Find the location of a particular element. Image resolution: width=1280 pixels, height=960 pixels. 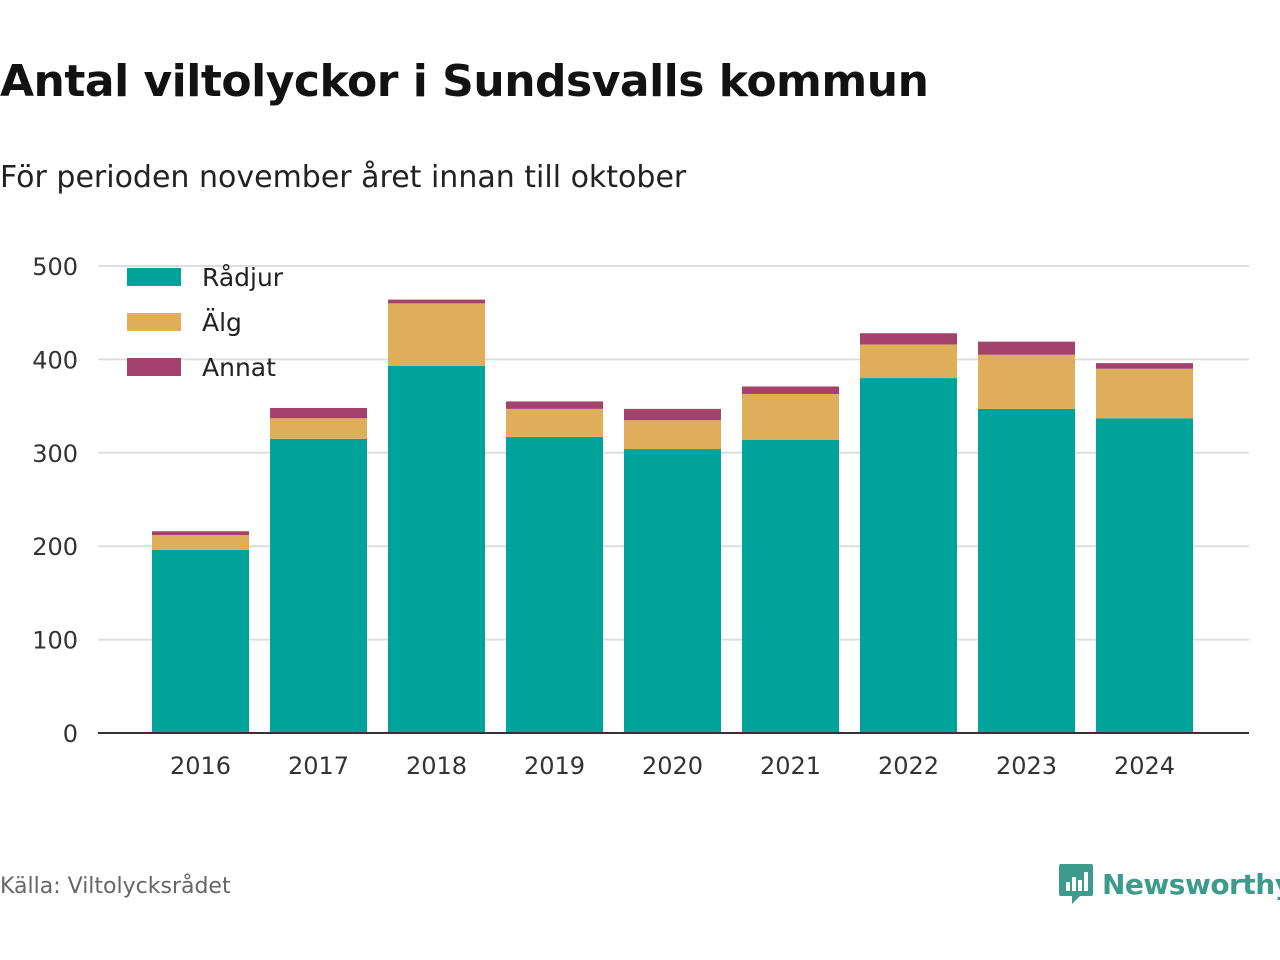

x-axis-ticks: 2016 2017 2018 2019 2020 2021 2022 2023 2024 is located at coordinates (672, 766).